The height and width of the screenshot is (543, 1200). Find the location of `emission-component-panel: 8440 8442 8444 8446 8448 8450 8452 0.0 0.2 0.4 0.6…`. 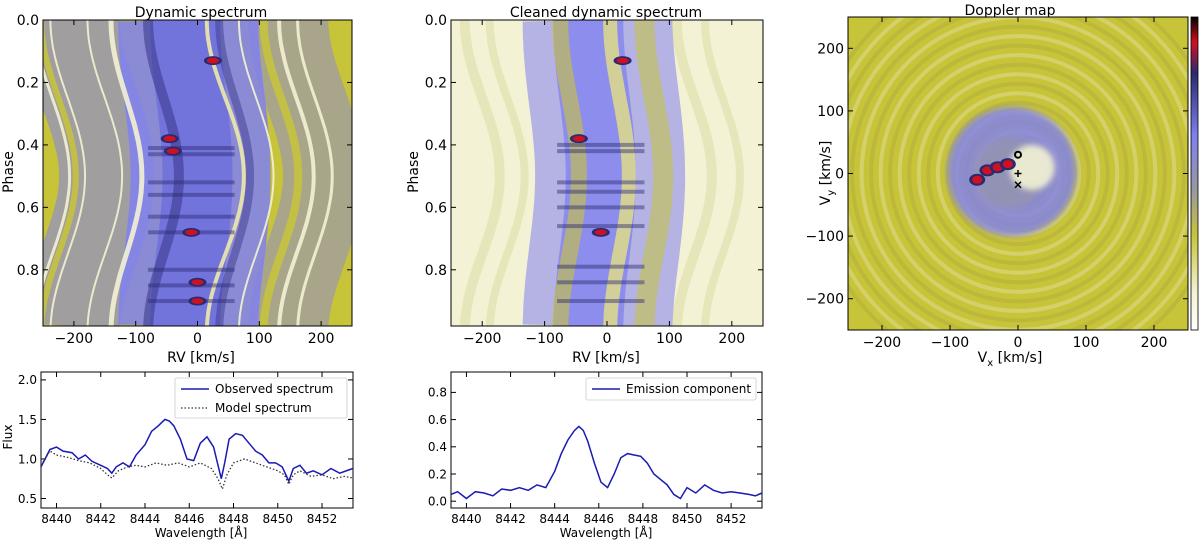

emission-component-panel: 8440 8442 8444 8446 8448 8450 8452 0.0 0.2 0.4 0.6… is located at coordinates (595, 455).